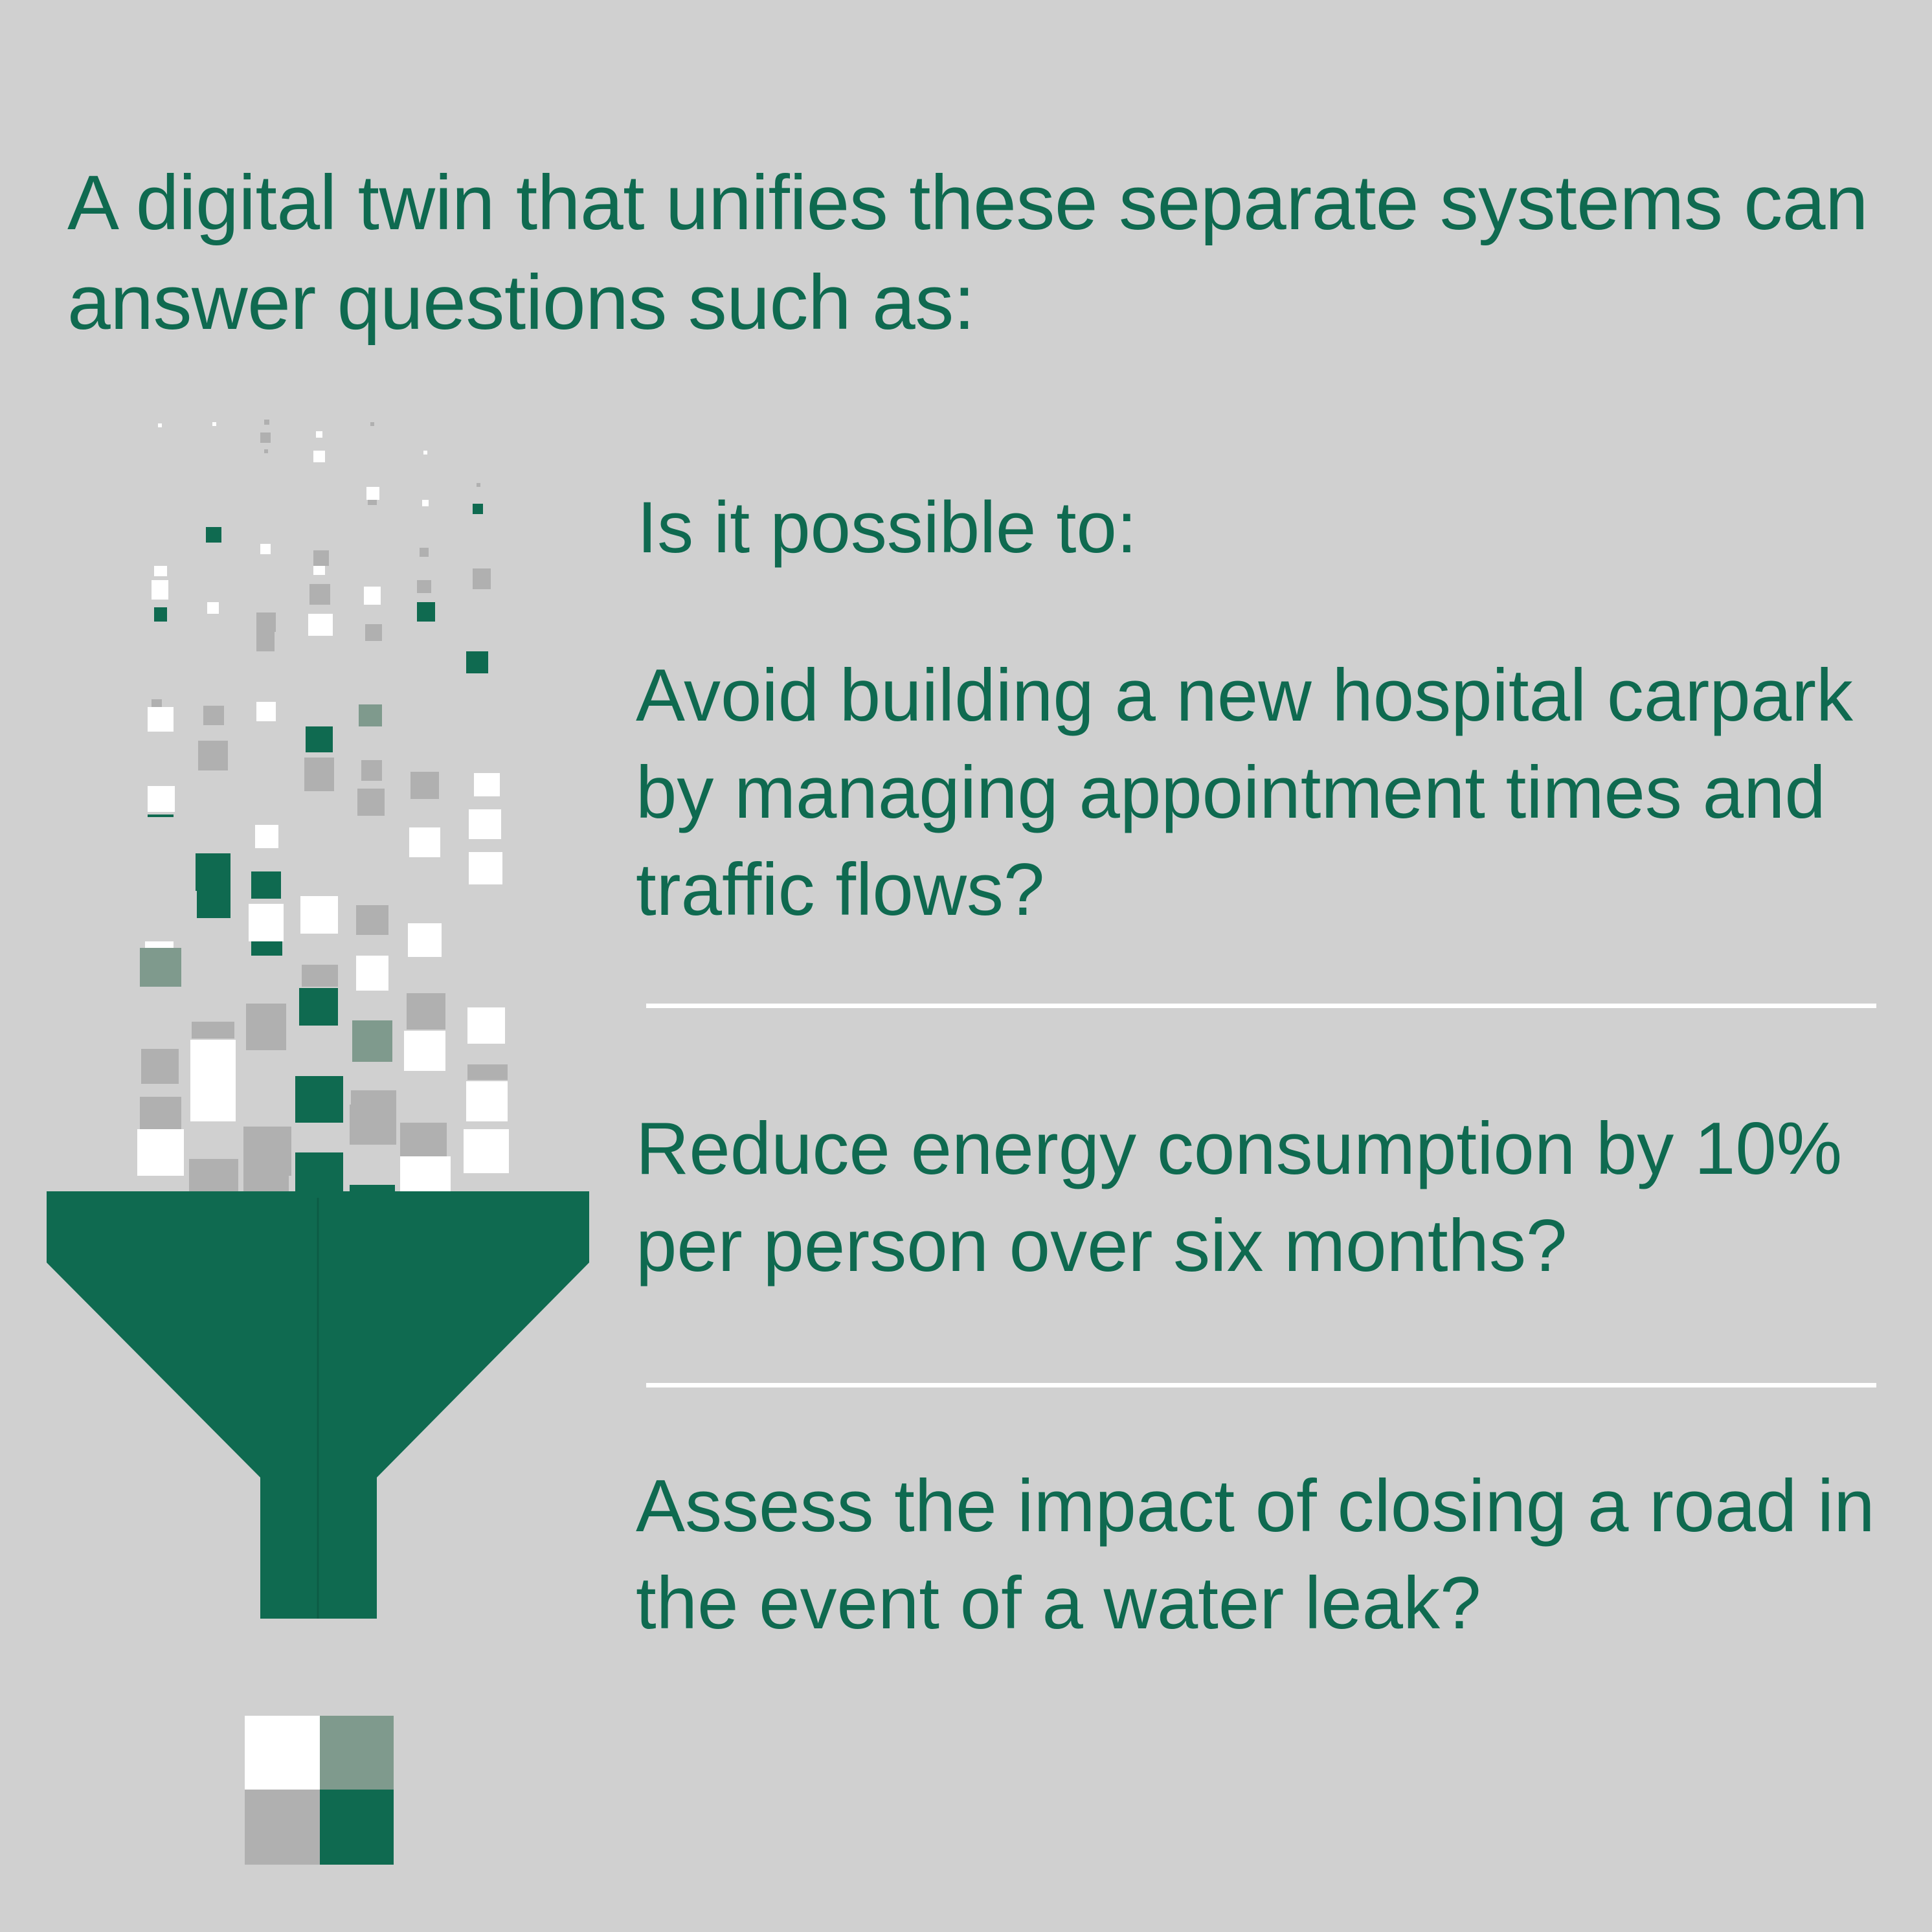 This screenshot has width=1932, height=1932. What do you see at coordinates (323, 807) in the screenshot?
I see `data-squares` at bounding box center [323, 807].